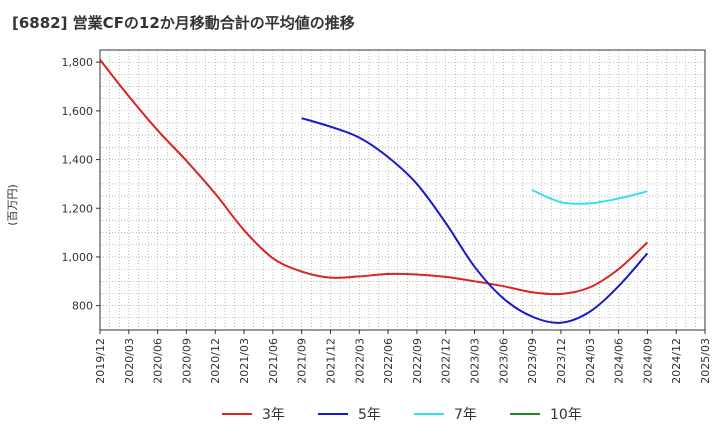 The height and width of the screenshot is (444, 720). Describe the element at coordinates (100, 361) in the screenshot. I see `x-tick-label: 2019/12` at that location.